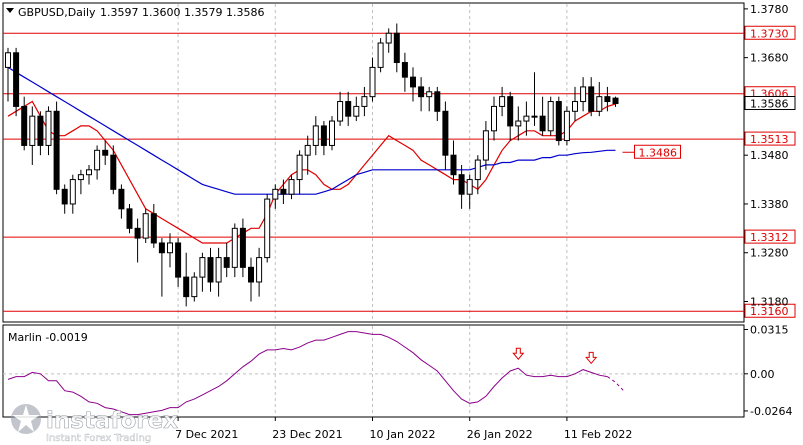 The height and width of the screenshot is (445, 803). What do you see at coordinates (769, 311) in the screenshot?
I see `level-label: 1.3160` at bounding box center [769, 311].